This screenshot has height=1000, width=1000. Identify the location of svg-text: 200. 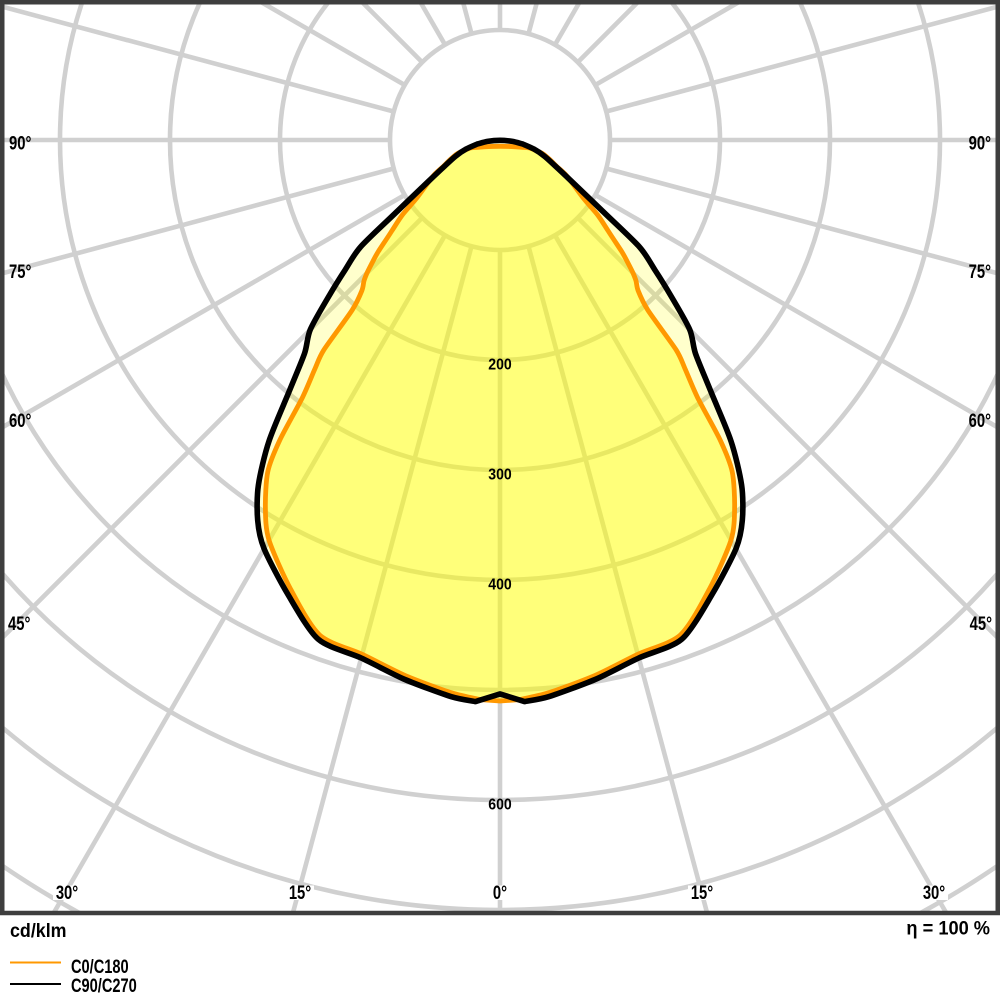
(499, 364).